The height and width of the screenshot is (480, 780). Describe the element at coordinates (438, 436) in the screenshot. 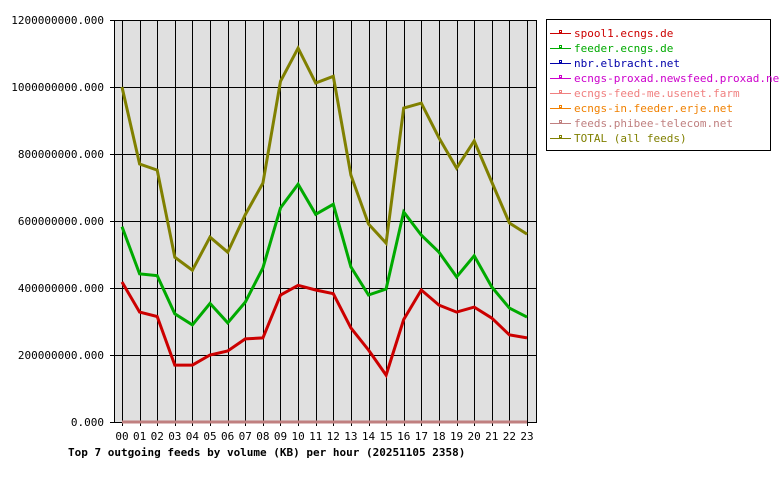

I see `x-tick-label: 18` at that location.